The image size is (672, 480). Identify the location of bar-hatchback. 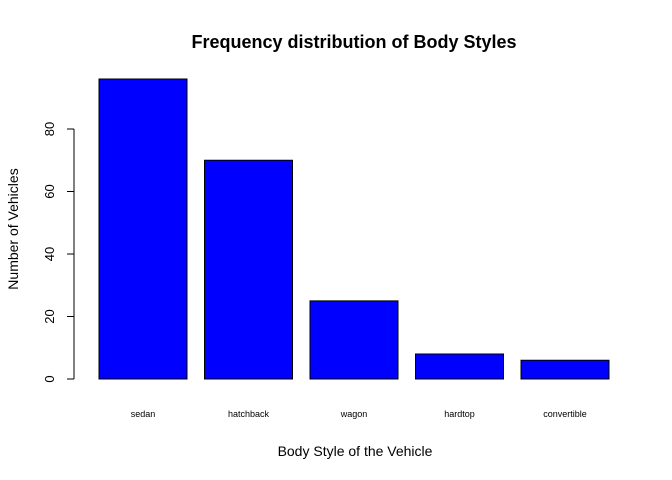
(248, 269).